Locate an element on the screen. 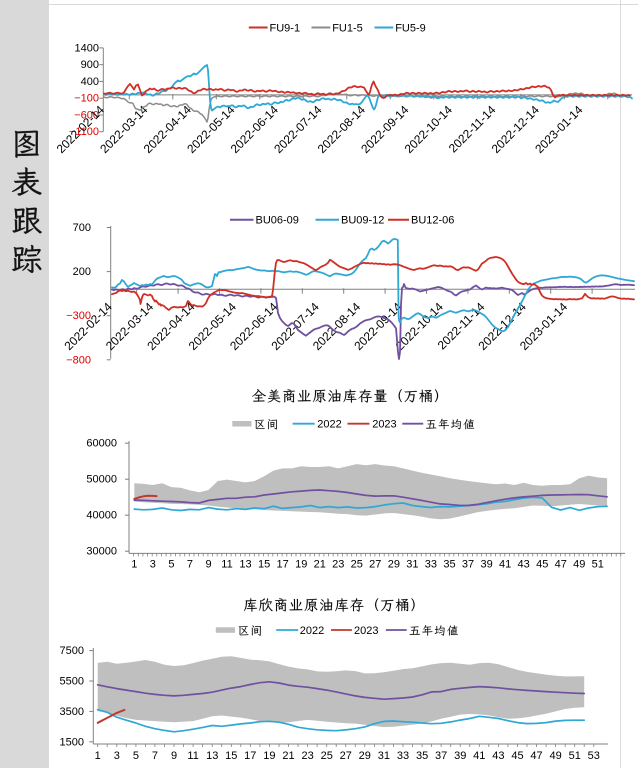  svg-text: 40000 is located at coordinates (101, 516).